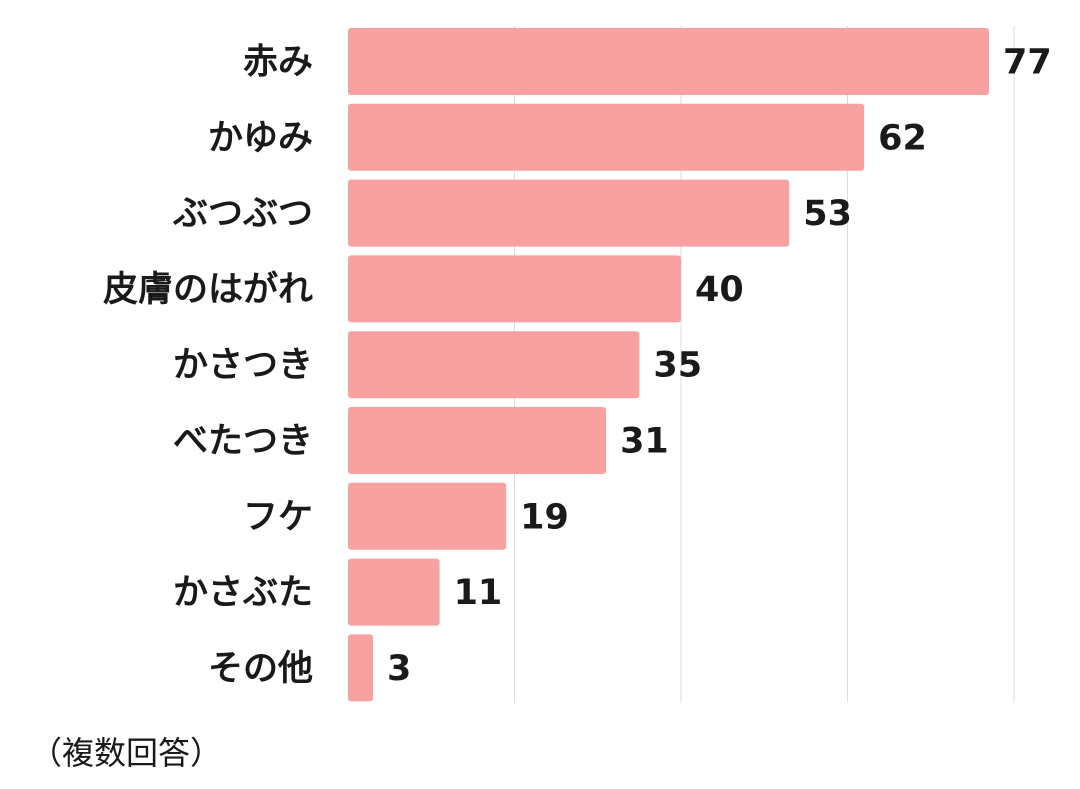 This screenshot has width=1080, height=789. Describe the element at coordinates (126, 753) in the screenshot. I see `footnote: （複数回答）` at that location.